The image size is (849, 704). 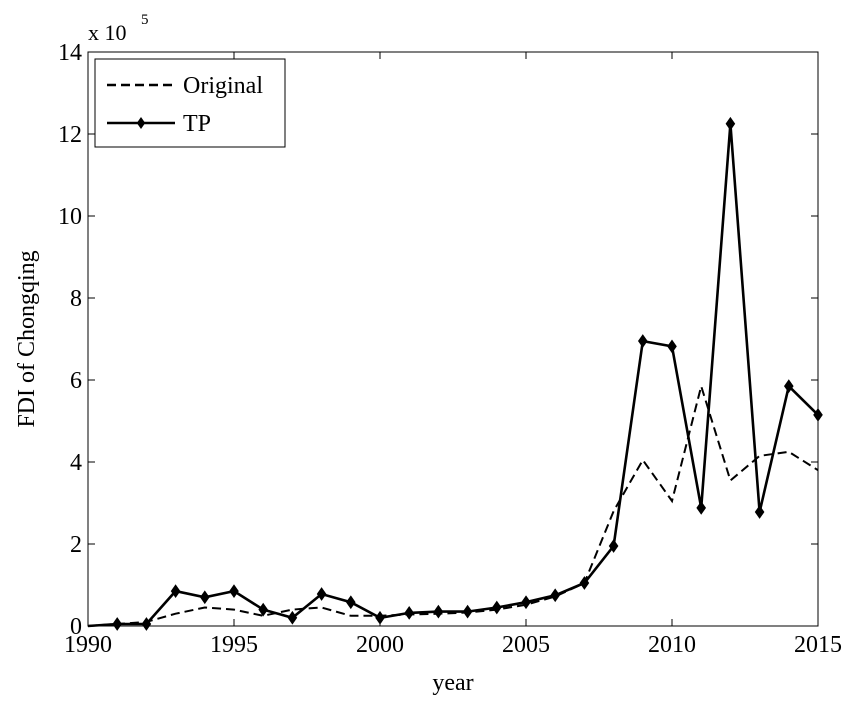 I want to click on y-tick-label: 8, so click(x=76, y=299).